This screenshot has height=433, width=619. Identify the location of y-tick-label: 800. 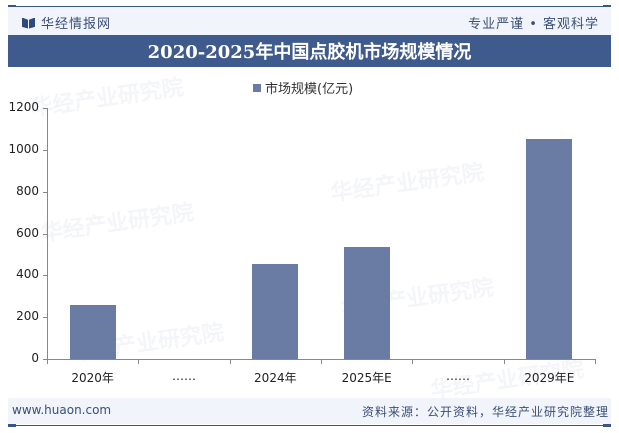
(27, 190).